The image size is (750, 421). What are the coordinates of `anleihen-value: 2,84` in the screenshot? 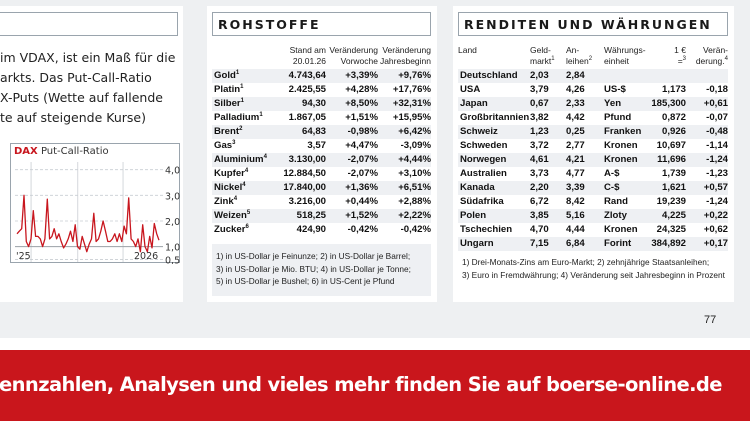 It's located at (585, 76).